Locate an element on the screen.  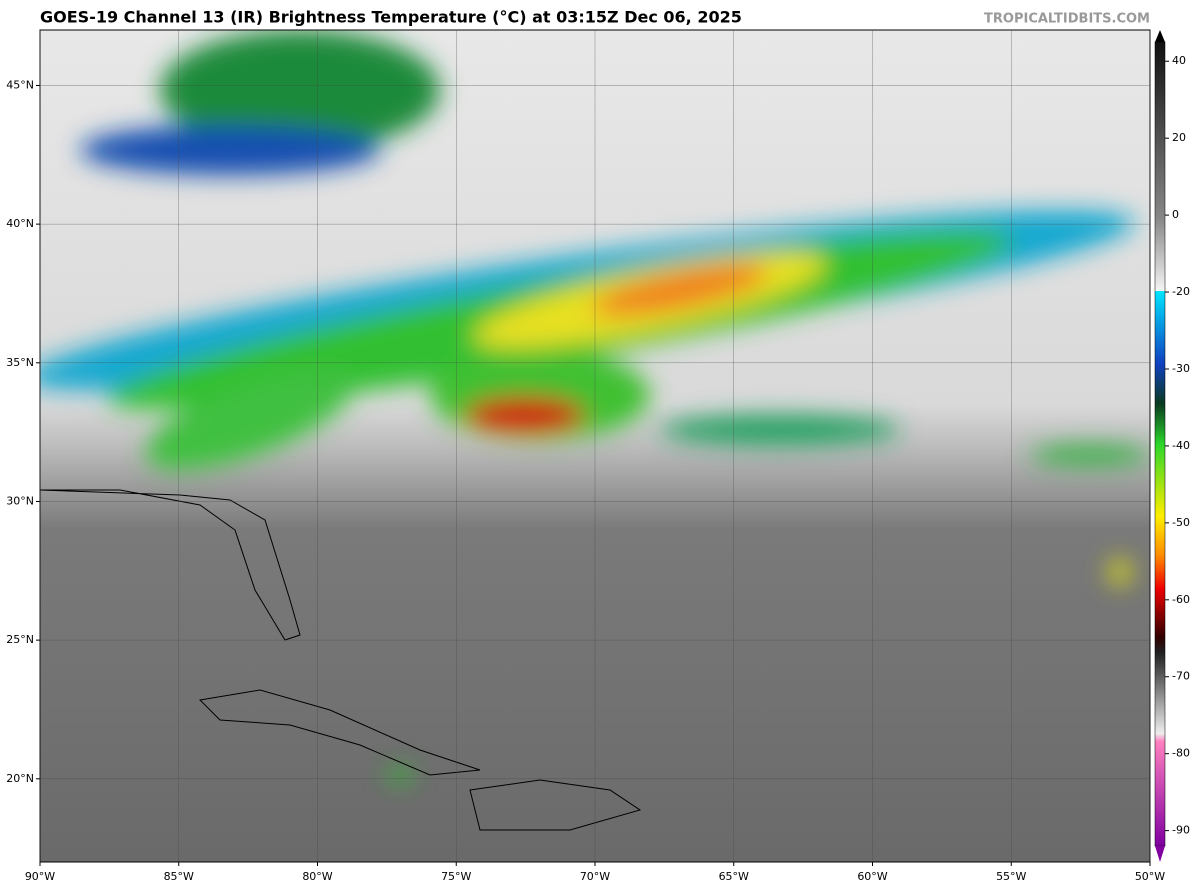
colorbar-tick-label: 40 is located at coordinates (1179, 60).